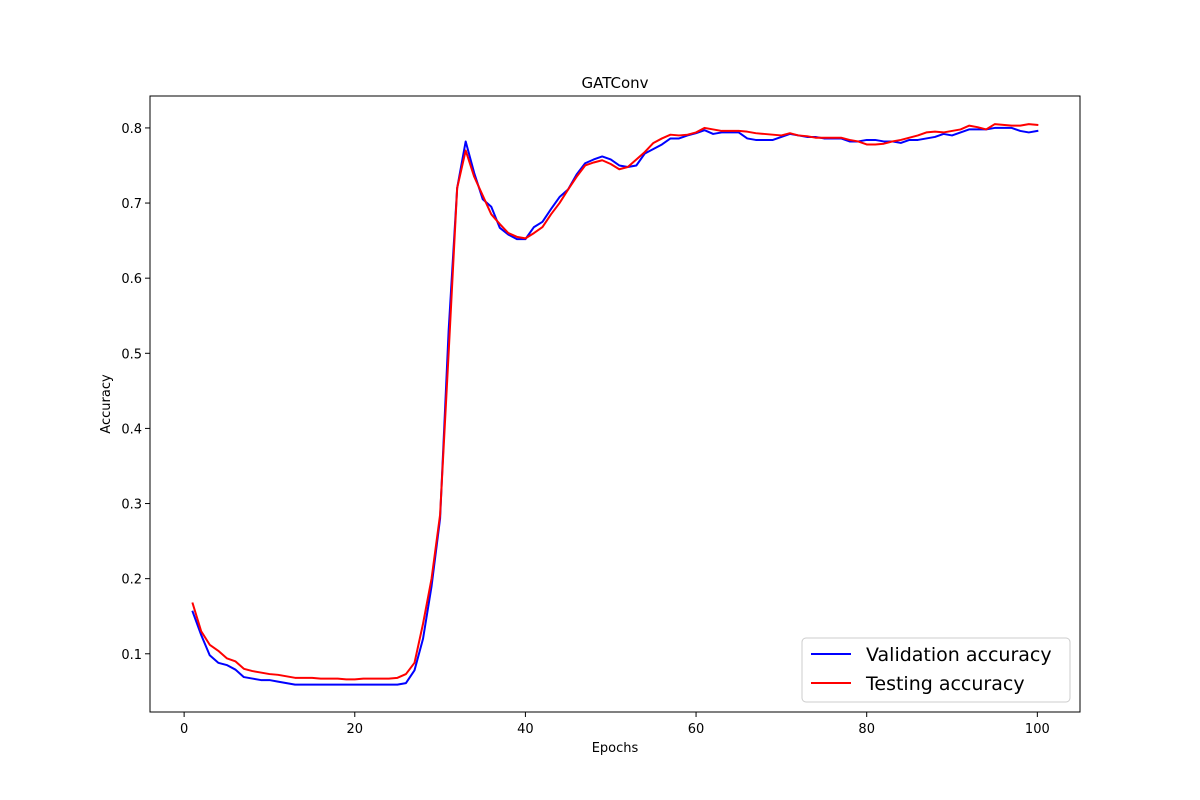 The image size is (1200, 800). What do you see at coordinates (131, 655) in the screenshot?
I see `y-tick-label: 0.1` at bounding box center [131, 655].